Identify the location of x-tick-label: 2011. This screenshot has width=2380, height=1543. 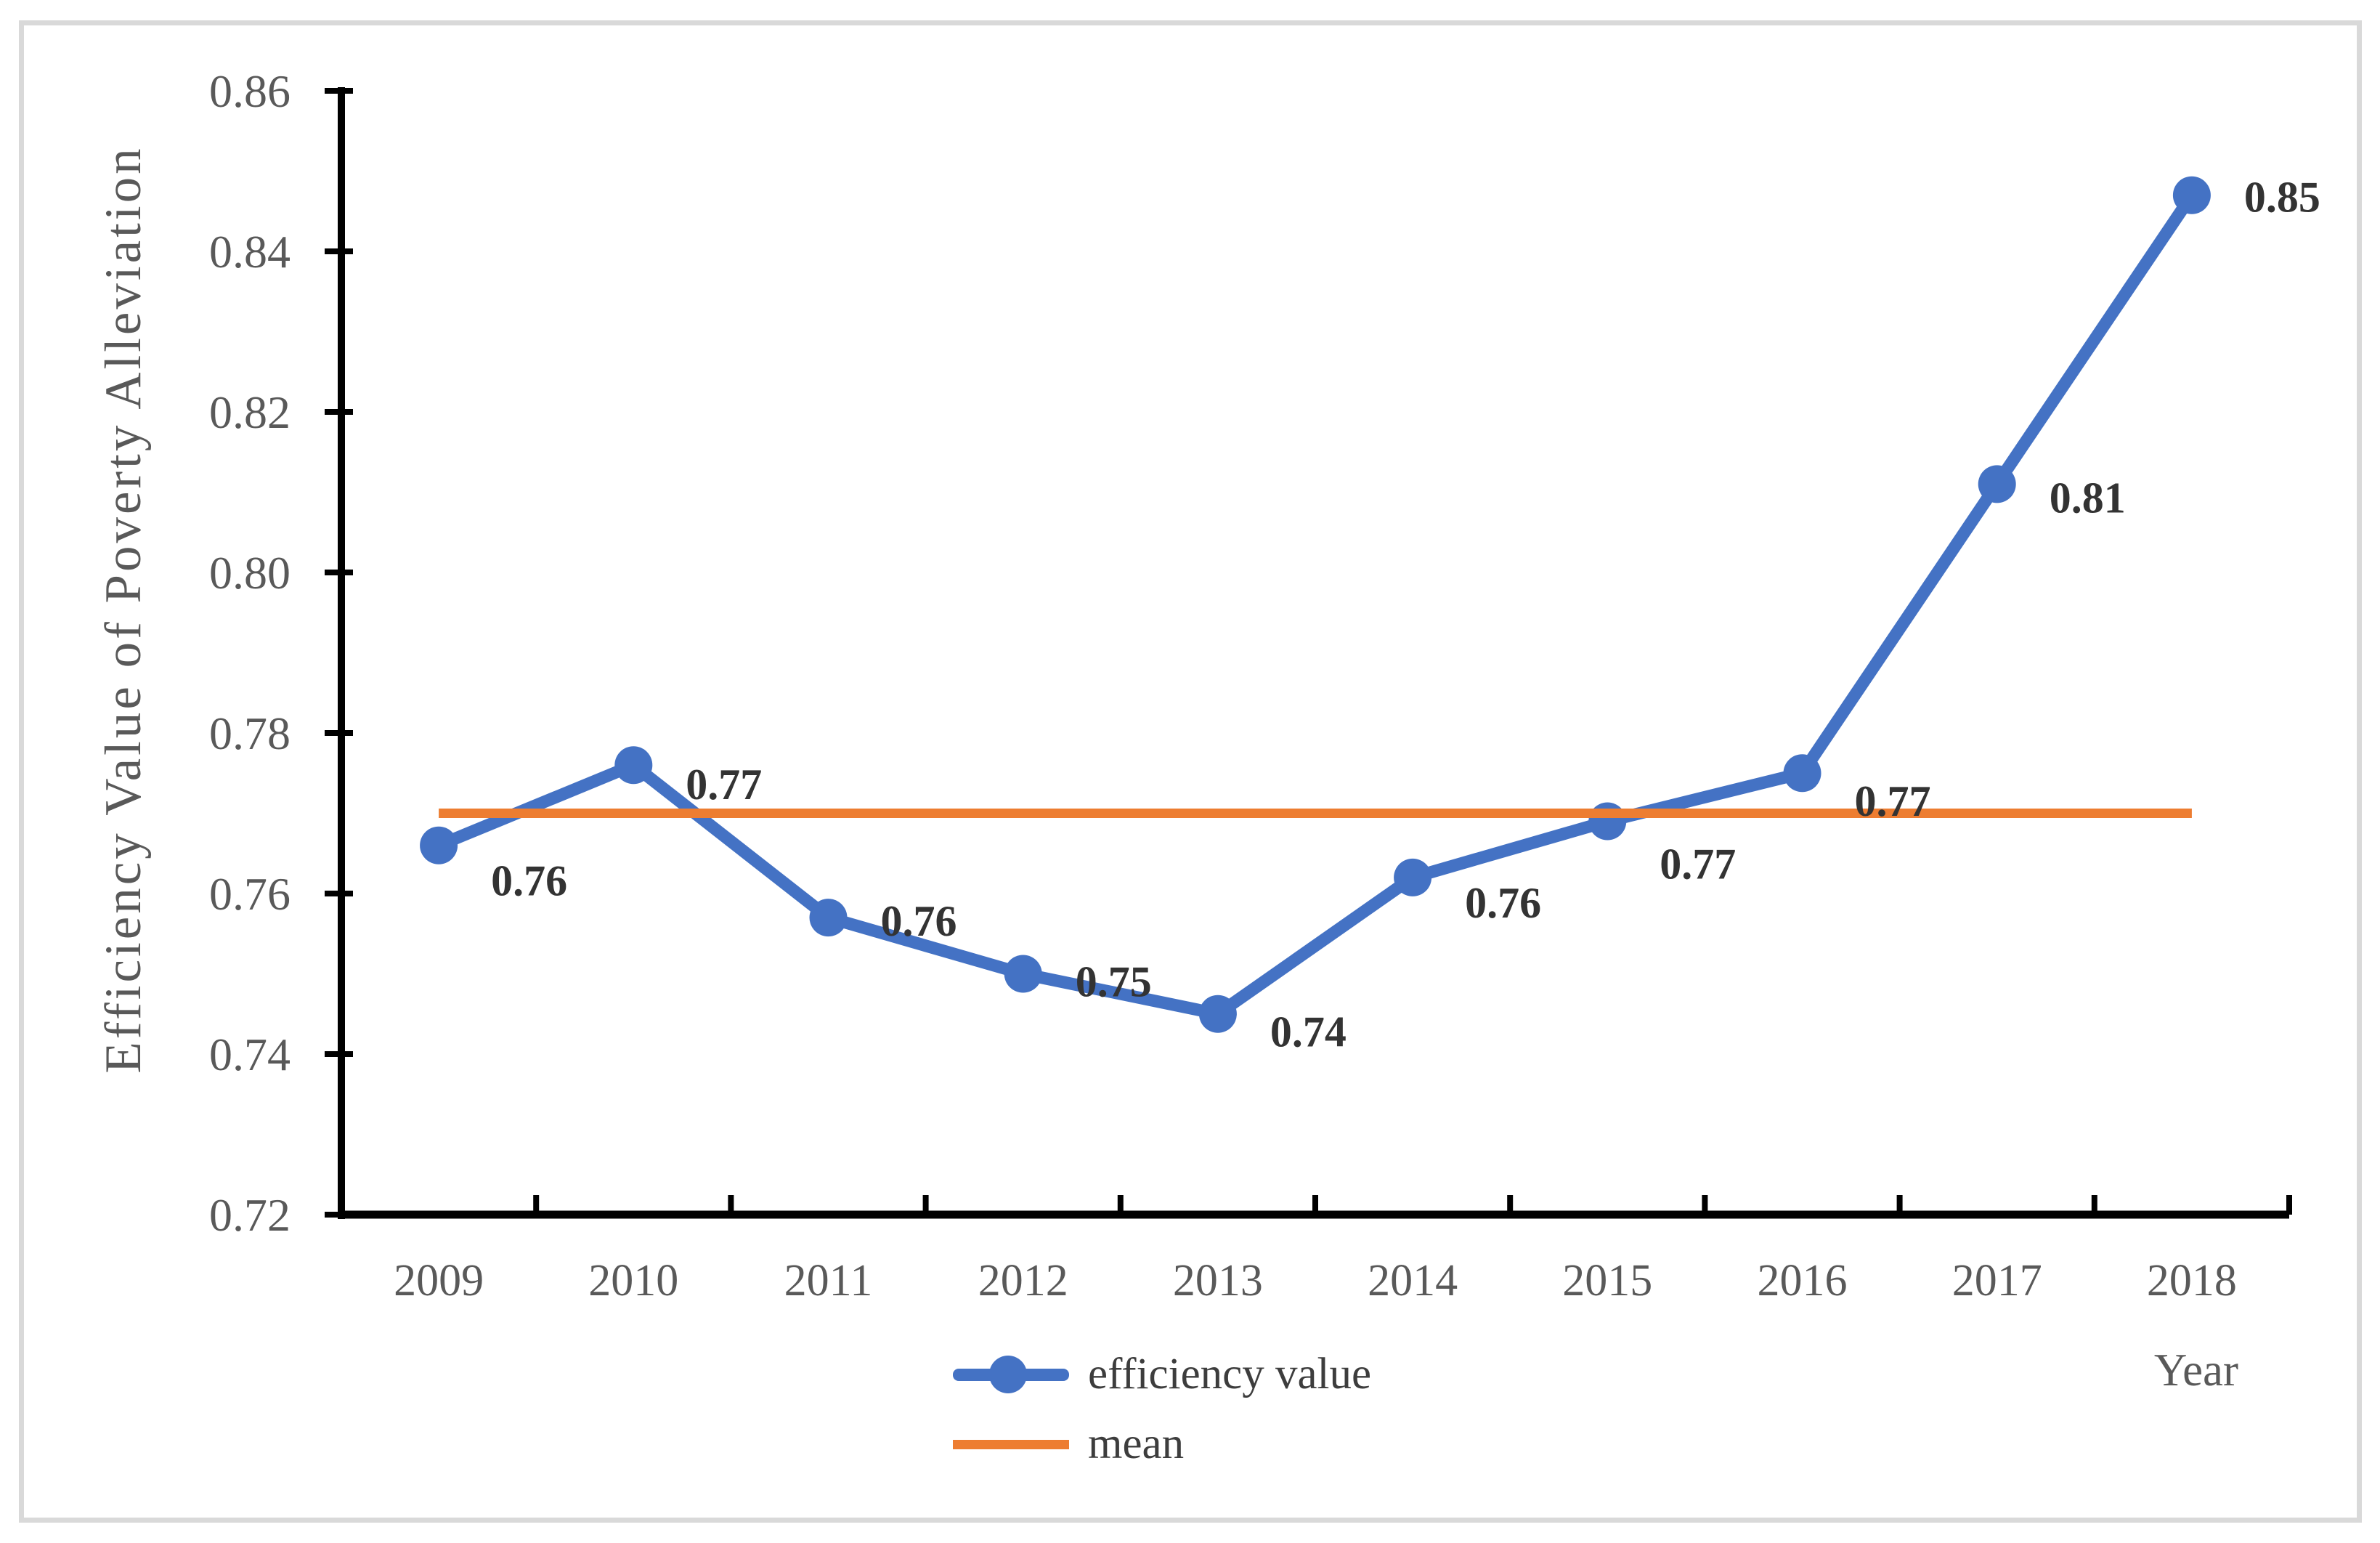
(828, 1280).